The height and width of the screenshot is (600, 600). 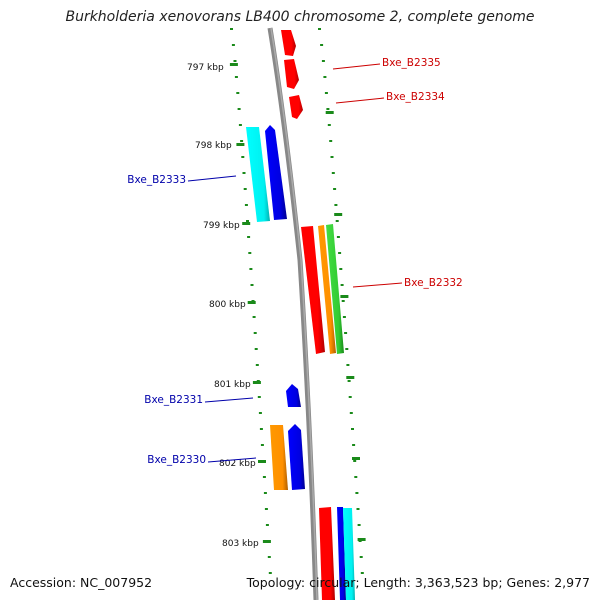 I want to click on tick-label-797: 797 kbp, so click(x=205, y=68).